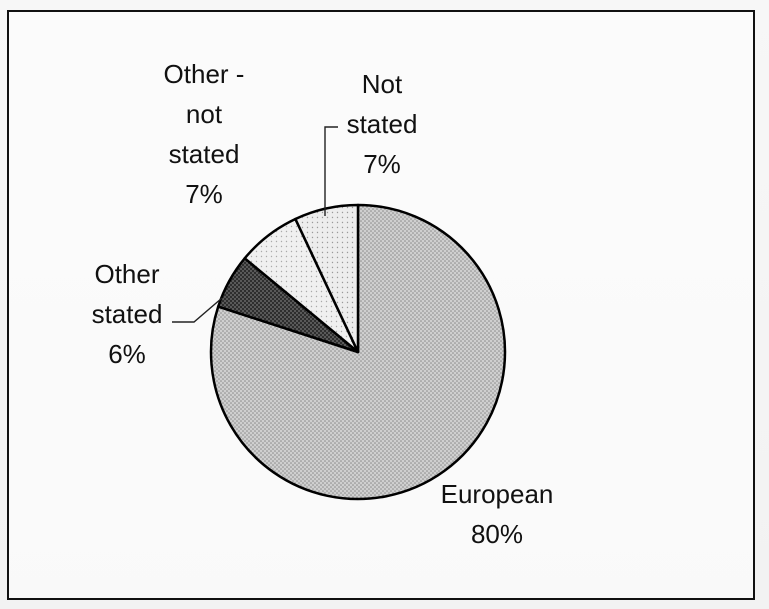  I want to click on slice-label: European 80%, so click(497, 514).